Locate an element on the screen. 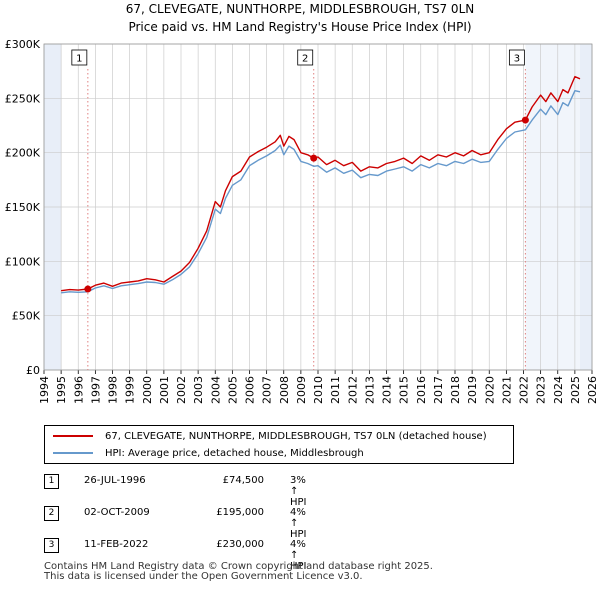 The image size is (600, 590). sale-marker-label: 1 is located at coordinates (79, 59).